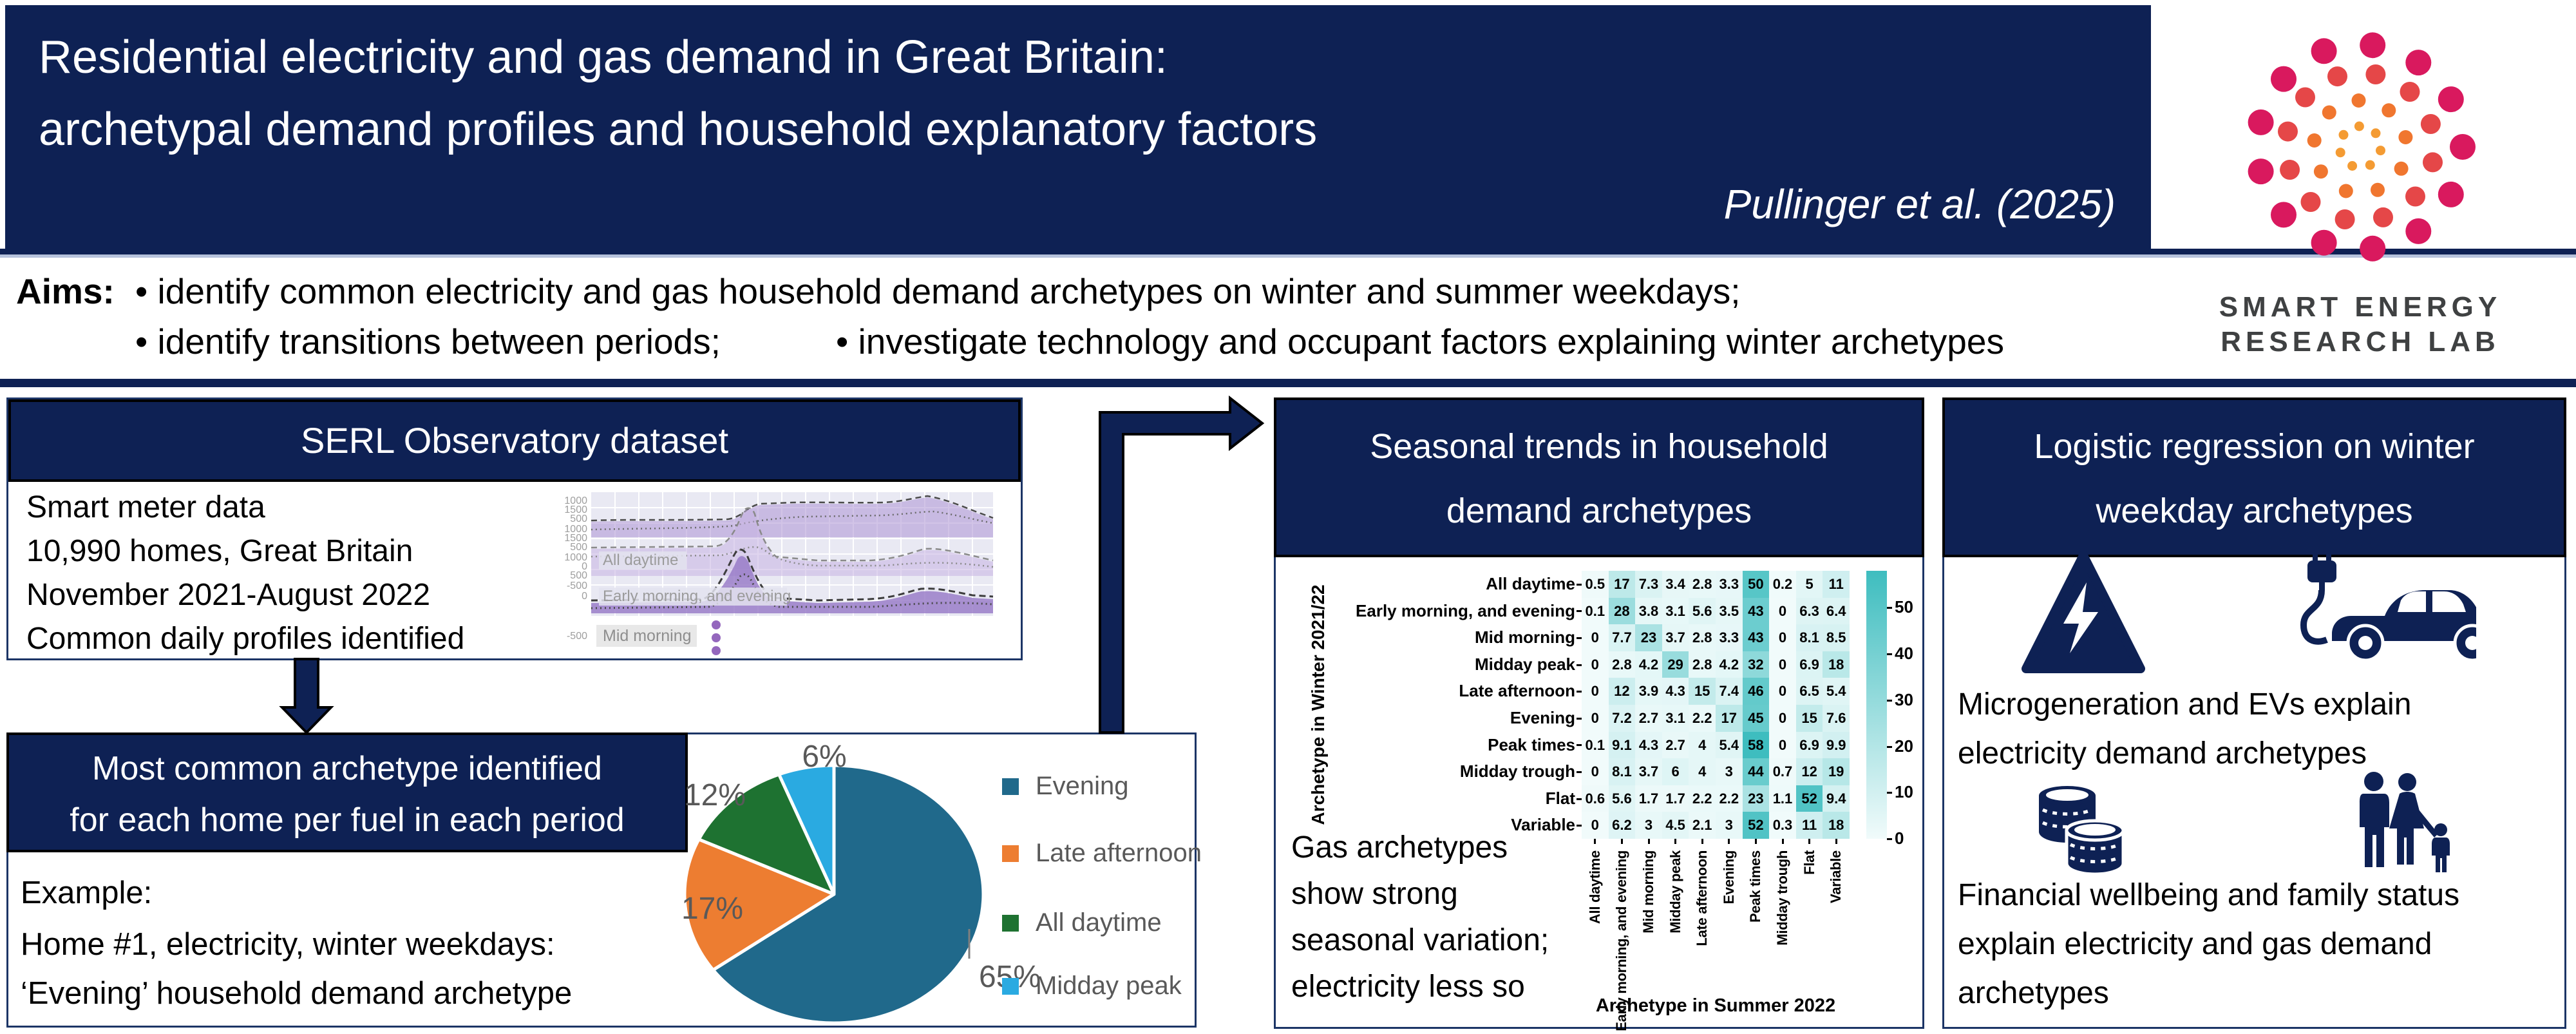  I want to click on dataset-line-4: Common daily profiles identified, so click(246, 639).